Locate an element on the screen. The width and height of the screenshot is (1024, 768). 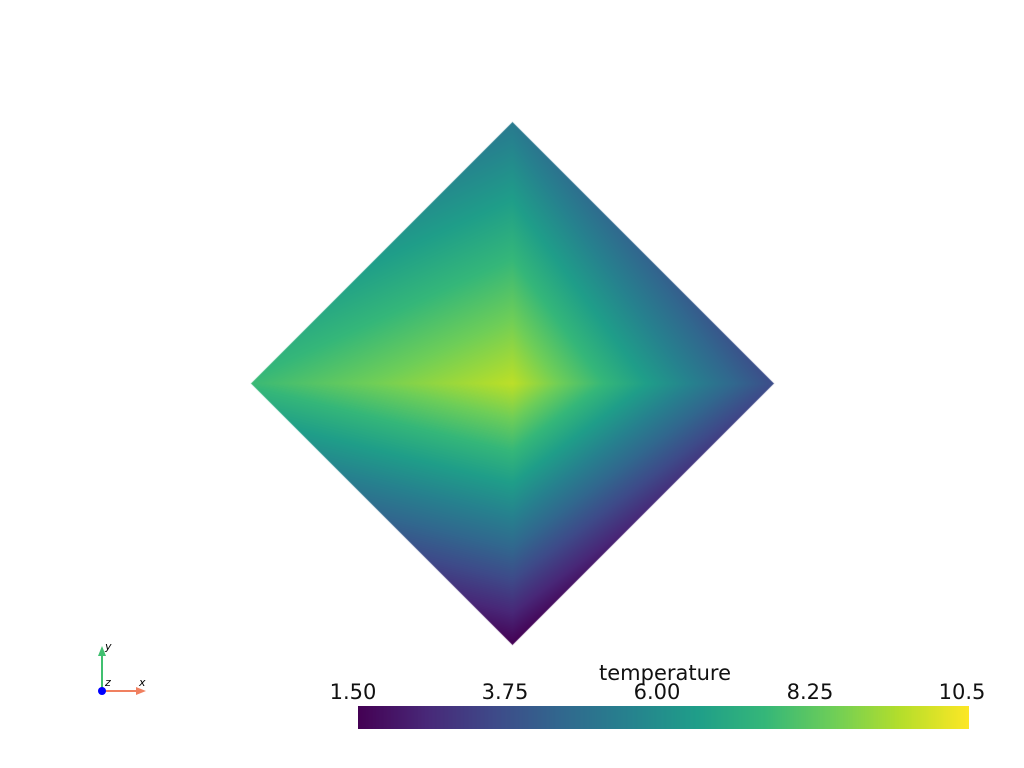
colorbar-tick: 3.75 is located at coordinates (505, 692).